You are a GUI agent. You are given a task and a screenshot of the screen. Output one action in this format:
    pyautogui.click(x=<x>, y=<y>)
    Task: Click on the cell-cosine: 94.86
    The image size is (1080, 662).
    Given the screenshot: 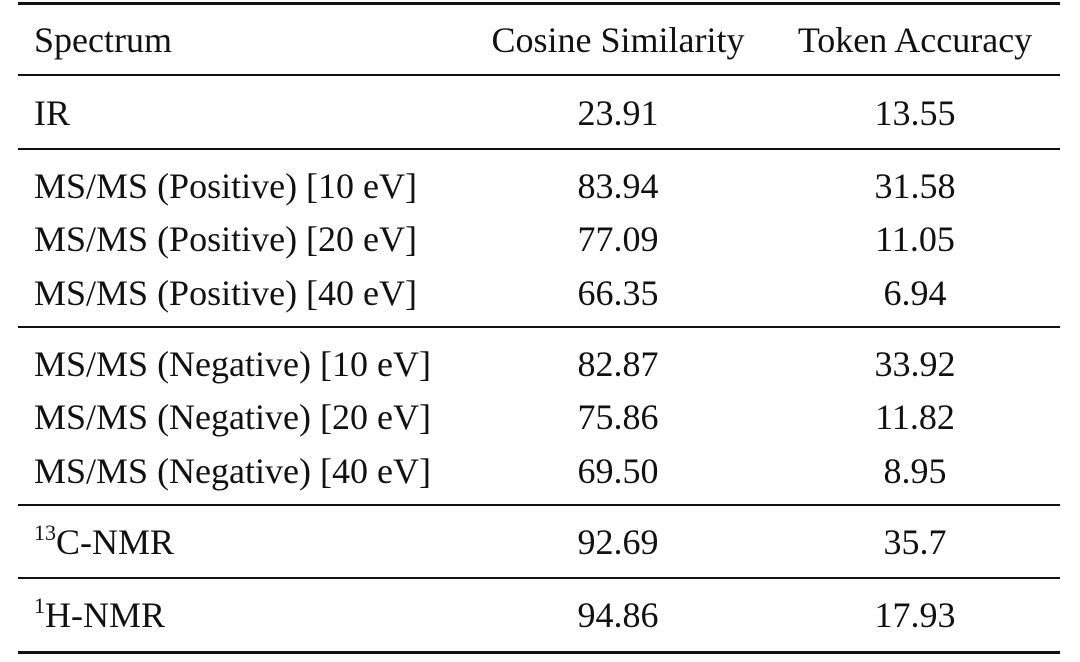 What is the action you would take?
    pyautogui.click(x=618, y=615)
    